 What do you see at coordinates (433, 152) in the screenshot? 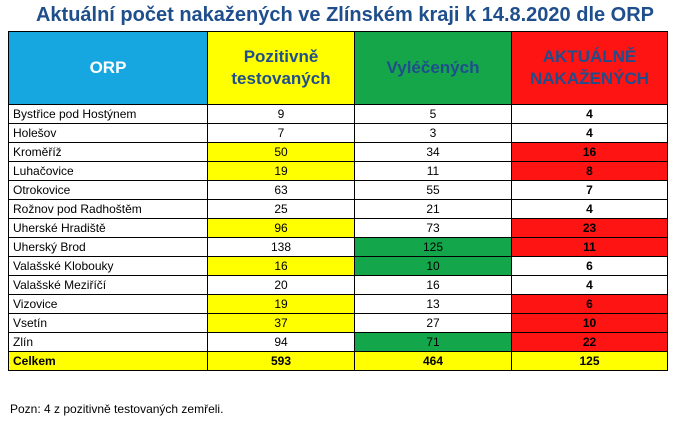
I see `cell-recovered: 34` at bounding box center [433, 152].